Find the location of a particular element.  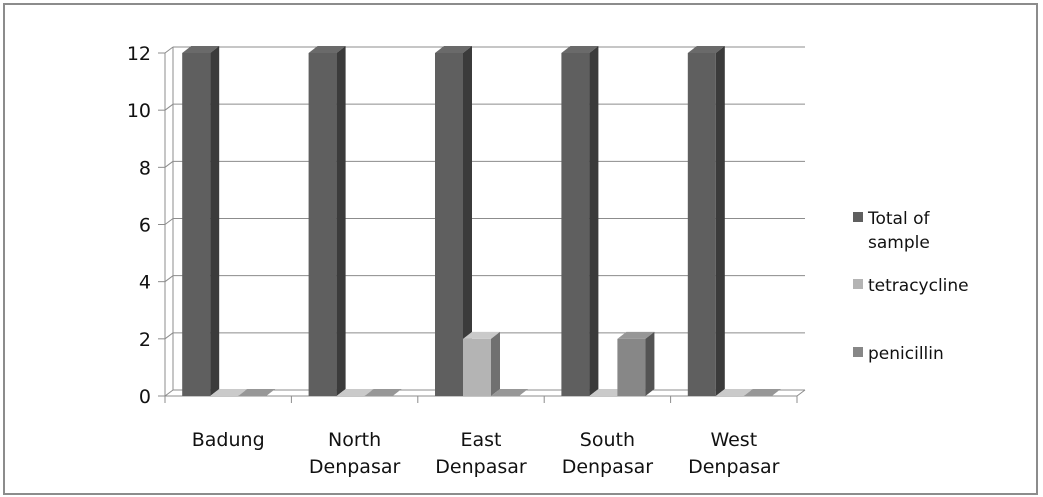

x-tick-label: East is located at coordinates (481, 440).